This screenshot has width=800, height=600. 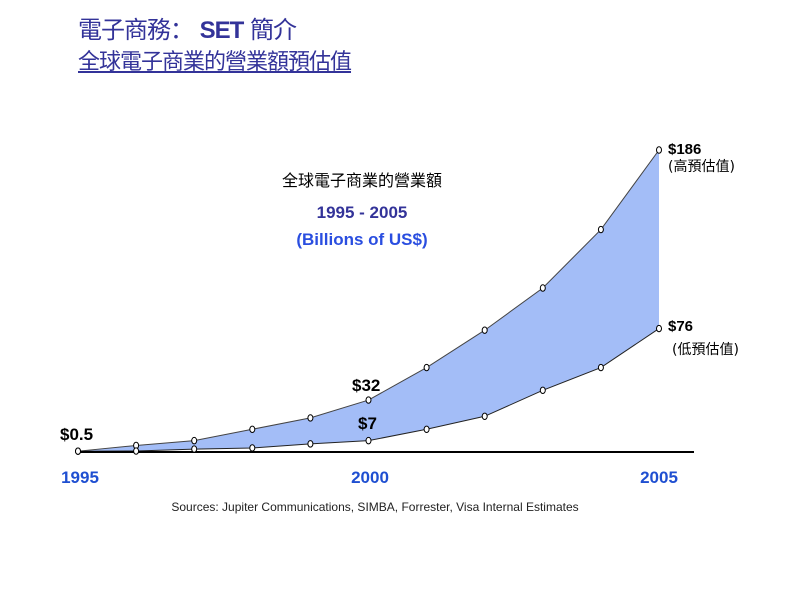 What do you see at coordinates (252, 429) in the screenshot?
I see `high-point-1998` at bounding box center [252, 429].